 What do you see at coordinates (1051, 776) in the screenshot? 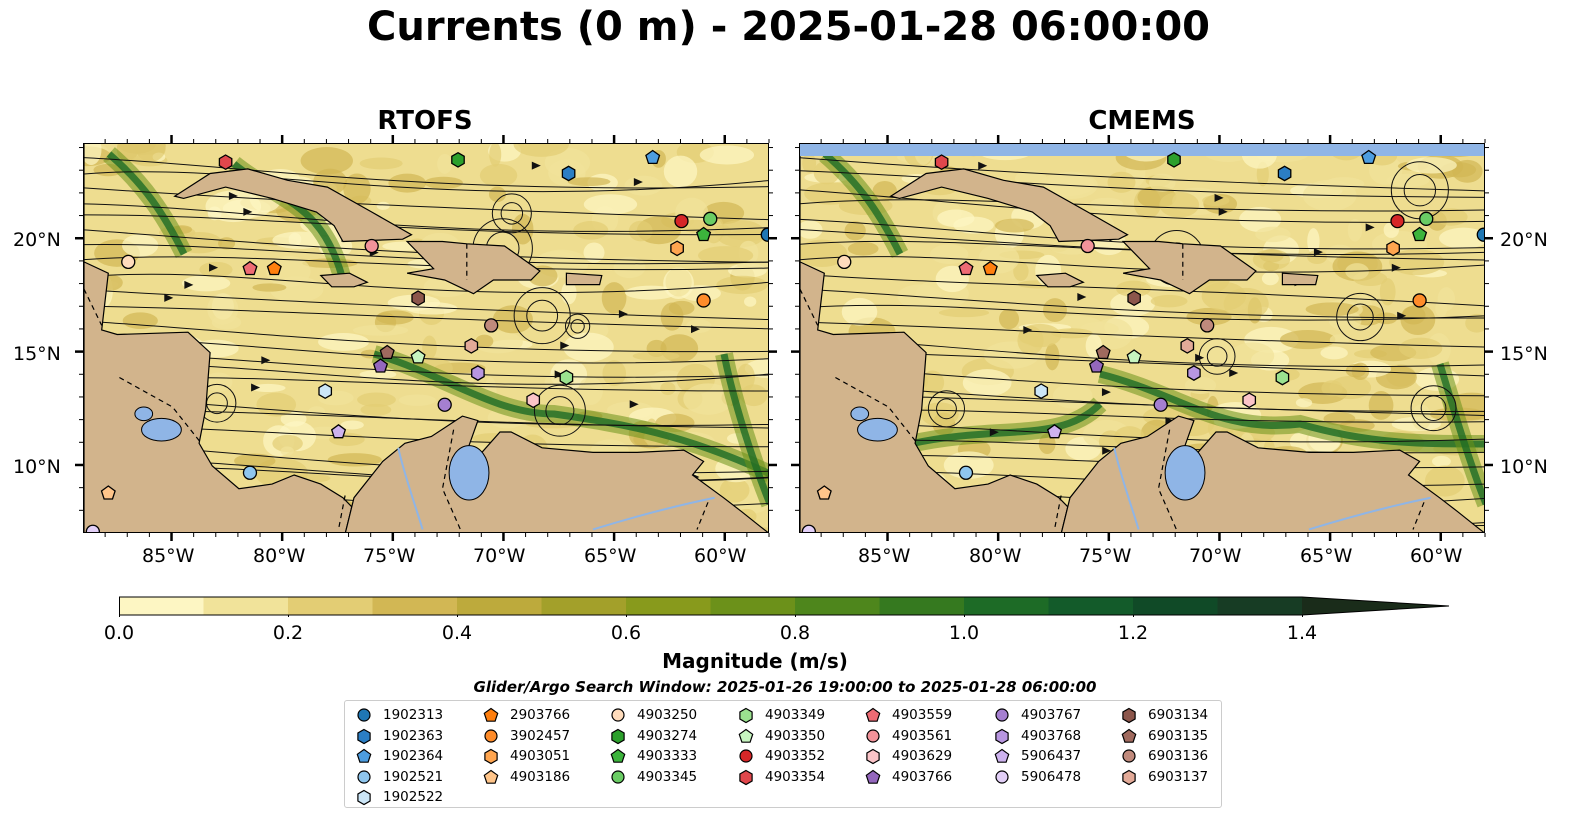
I see `legend-label: 5906478` at bounding box center [1051, 776].